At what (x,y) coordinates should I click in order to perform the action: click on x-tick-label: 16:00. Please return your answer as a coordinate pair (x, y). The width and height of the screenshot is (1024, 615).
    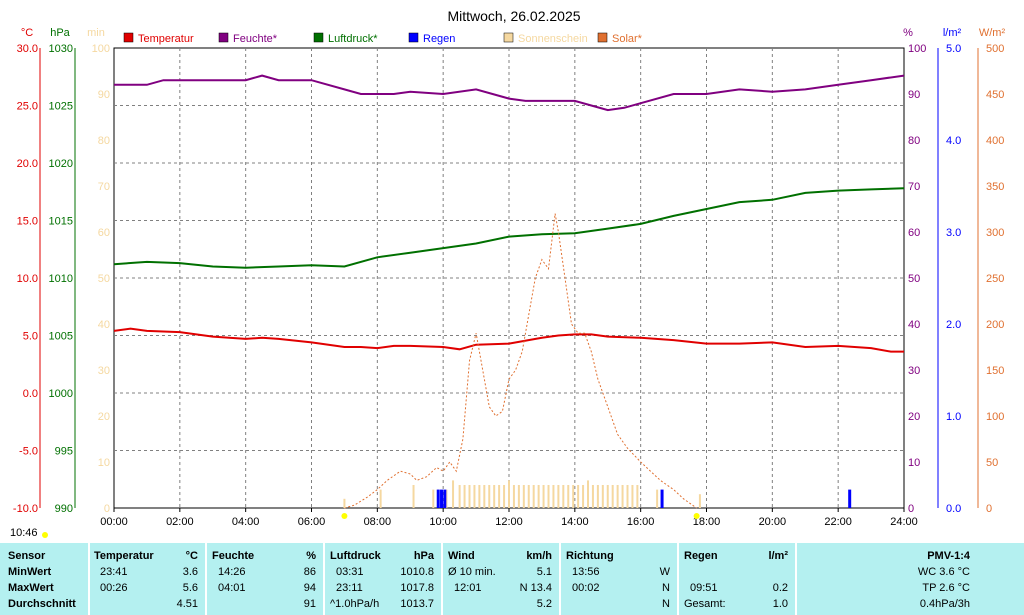
    Looking at the image, I should click on (641, 522).